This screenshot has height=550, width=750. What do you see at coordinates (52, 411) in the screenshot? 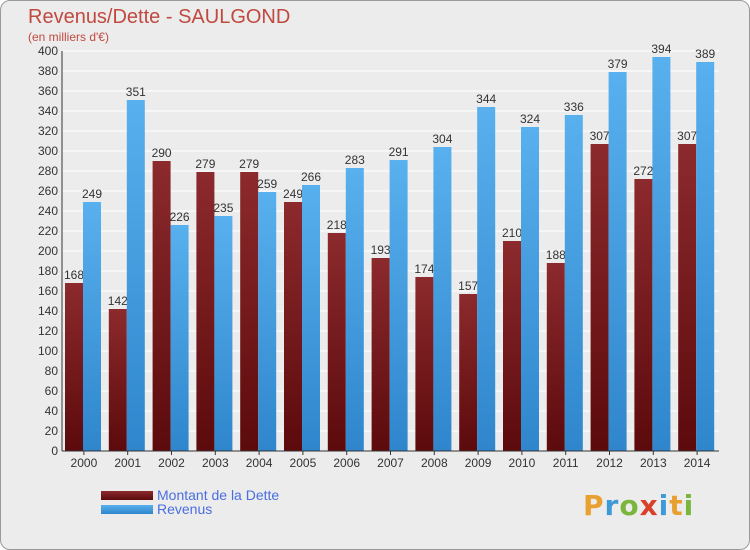
I see `y-tick-label: 40` at bounding box center [52, 411].